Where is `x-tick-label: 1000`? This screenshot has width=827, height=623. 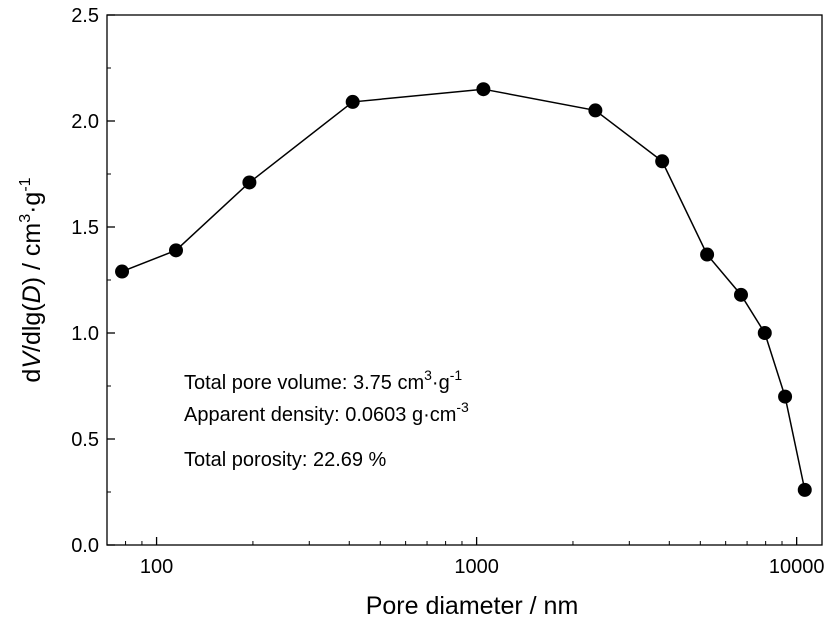
x-tick-label: 1000 is located at coordinates (476, 567).